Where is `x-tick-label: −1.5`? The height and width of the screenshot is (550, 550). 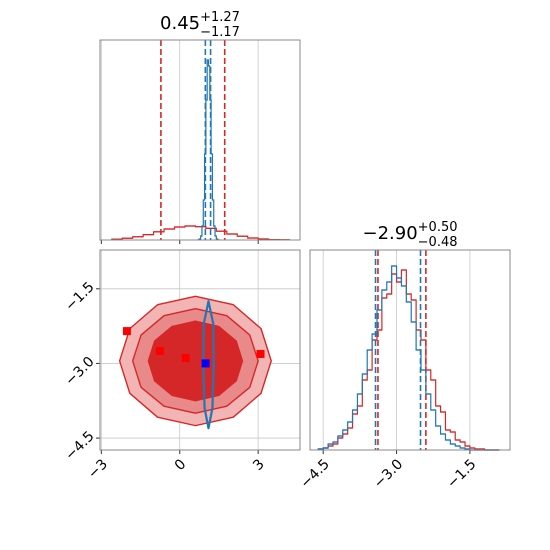 x-tick-label: −1.5 is located at coordinates (461, 473).